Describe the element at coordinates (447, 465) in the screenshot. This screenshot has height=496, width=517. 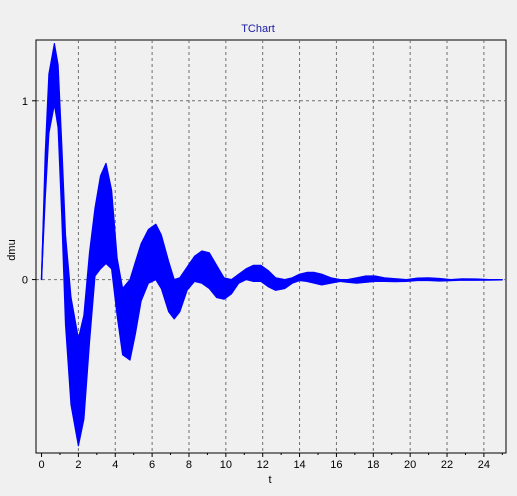
I see `x-tick-label: 22` at that location.